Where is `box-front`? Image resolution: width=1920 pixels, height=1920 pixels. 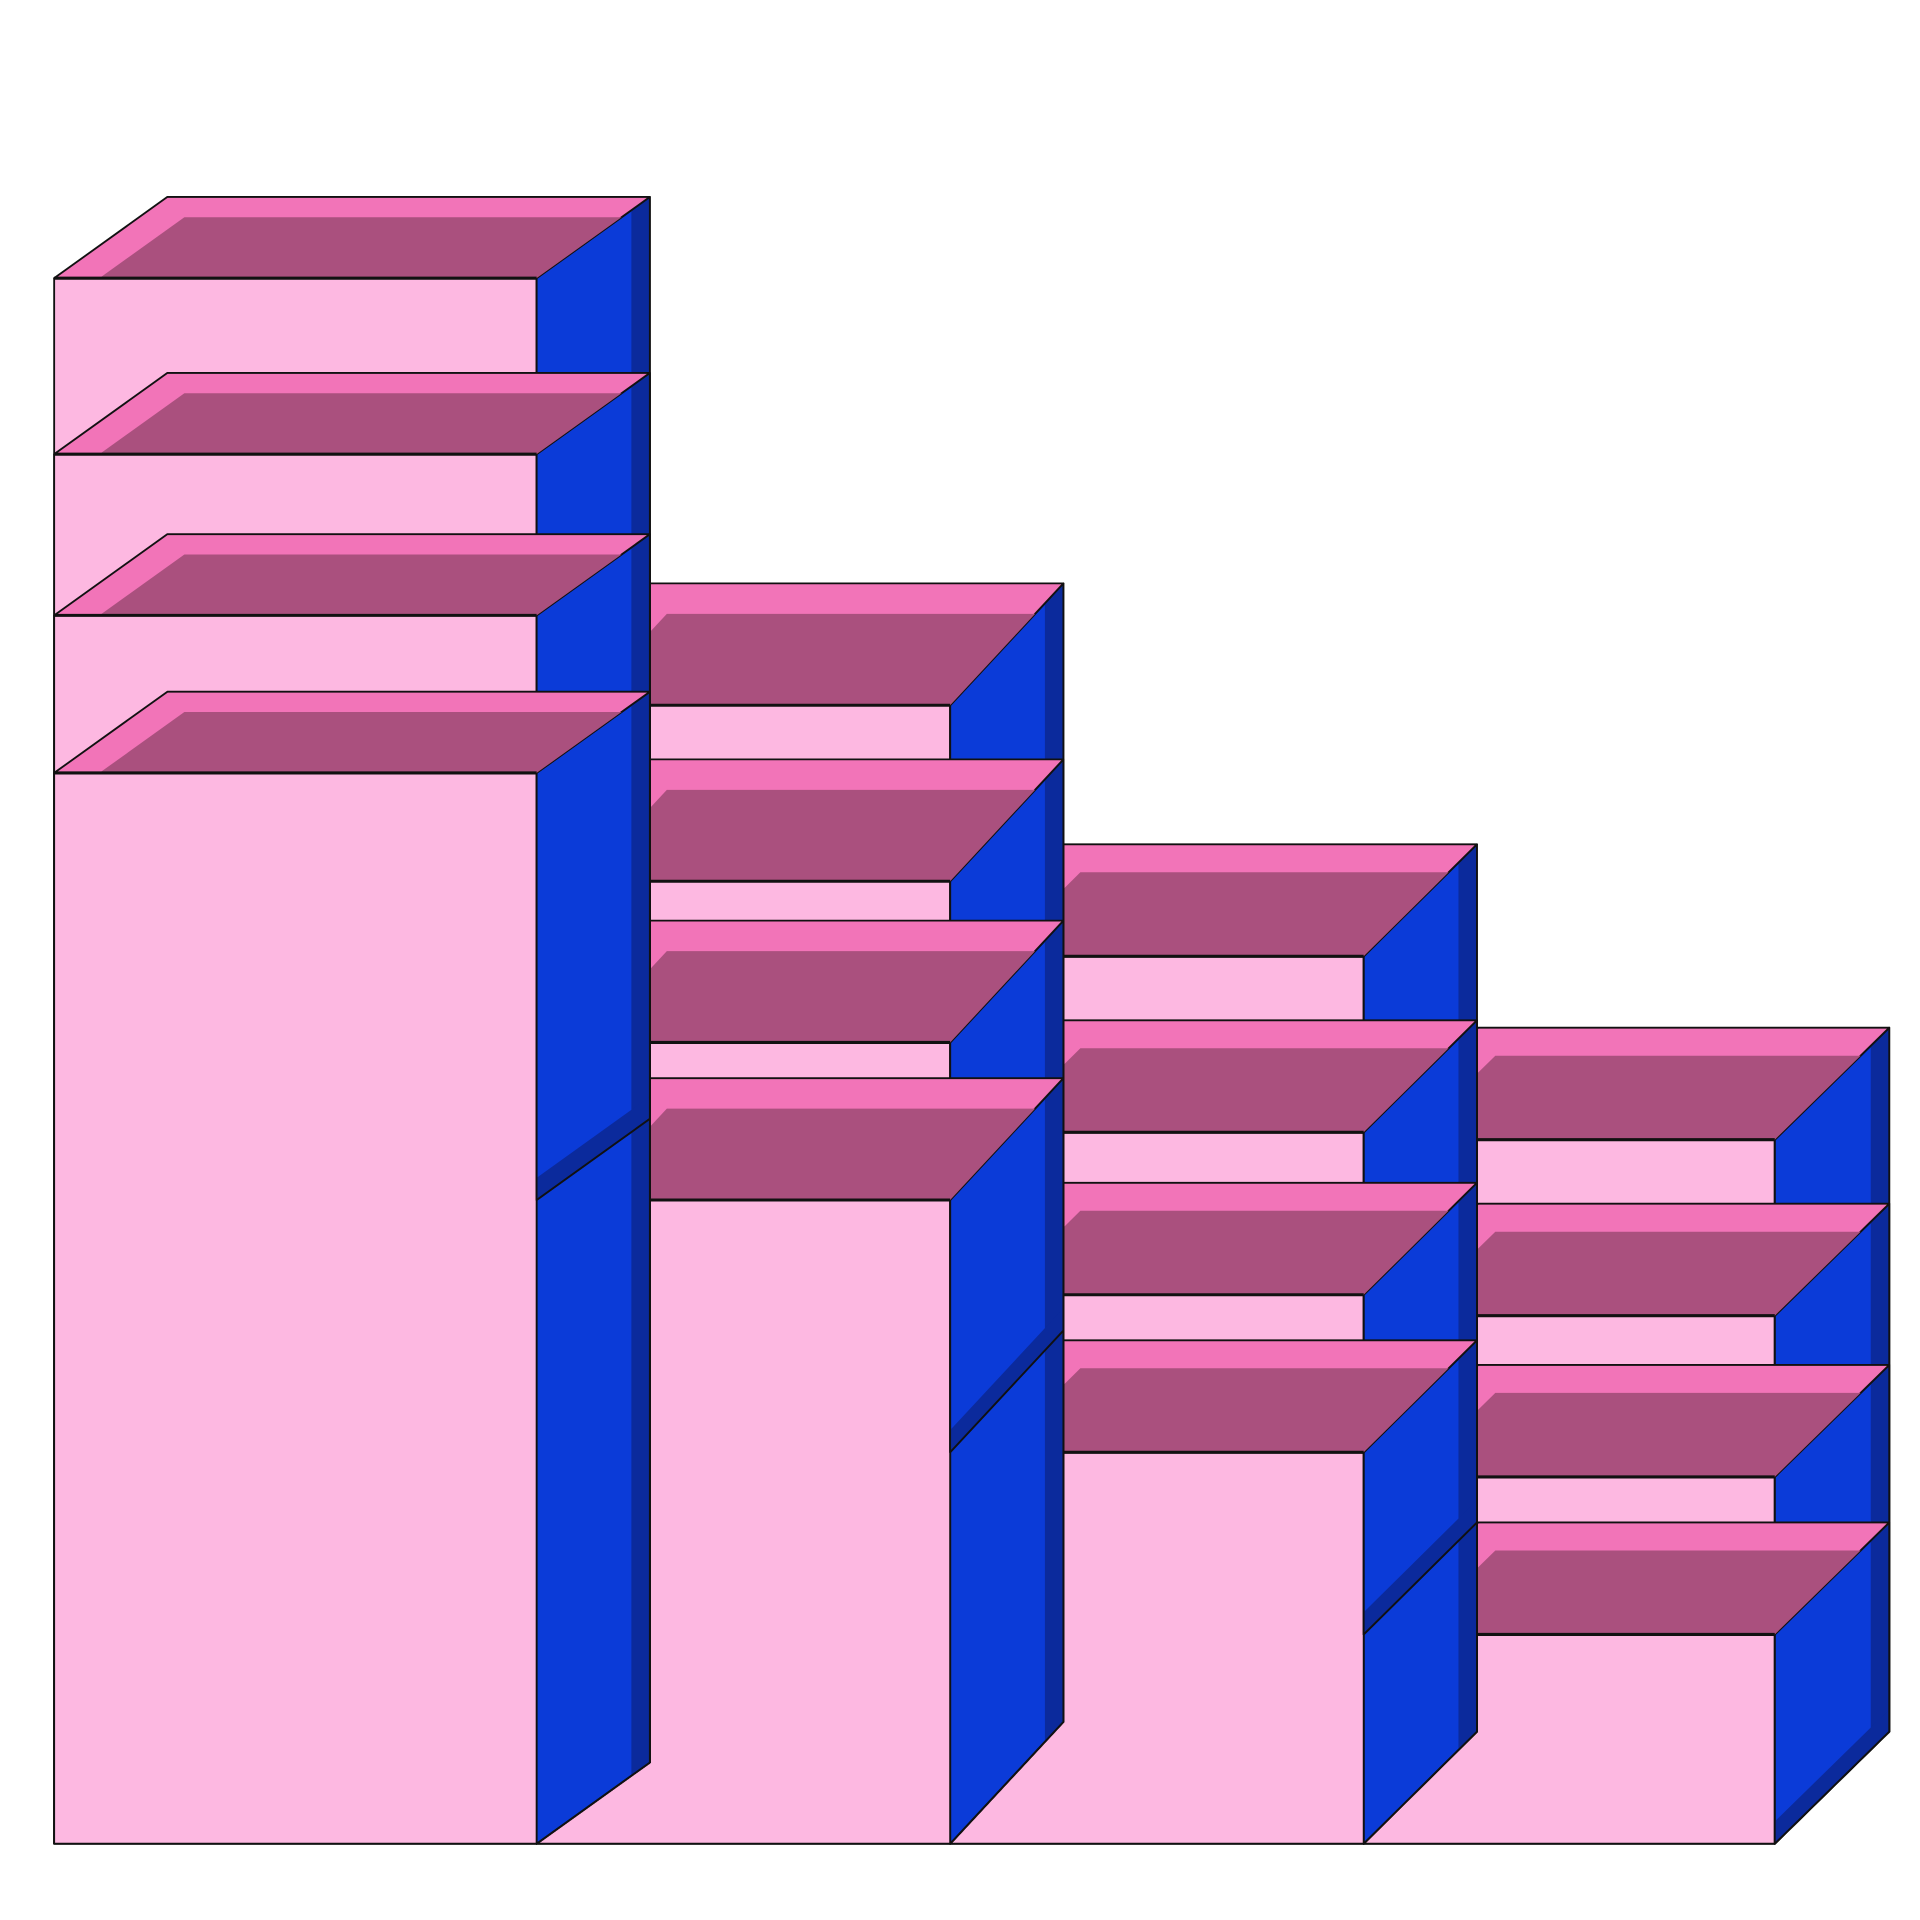
box-front is located at coordinates (295, 1308).